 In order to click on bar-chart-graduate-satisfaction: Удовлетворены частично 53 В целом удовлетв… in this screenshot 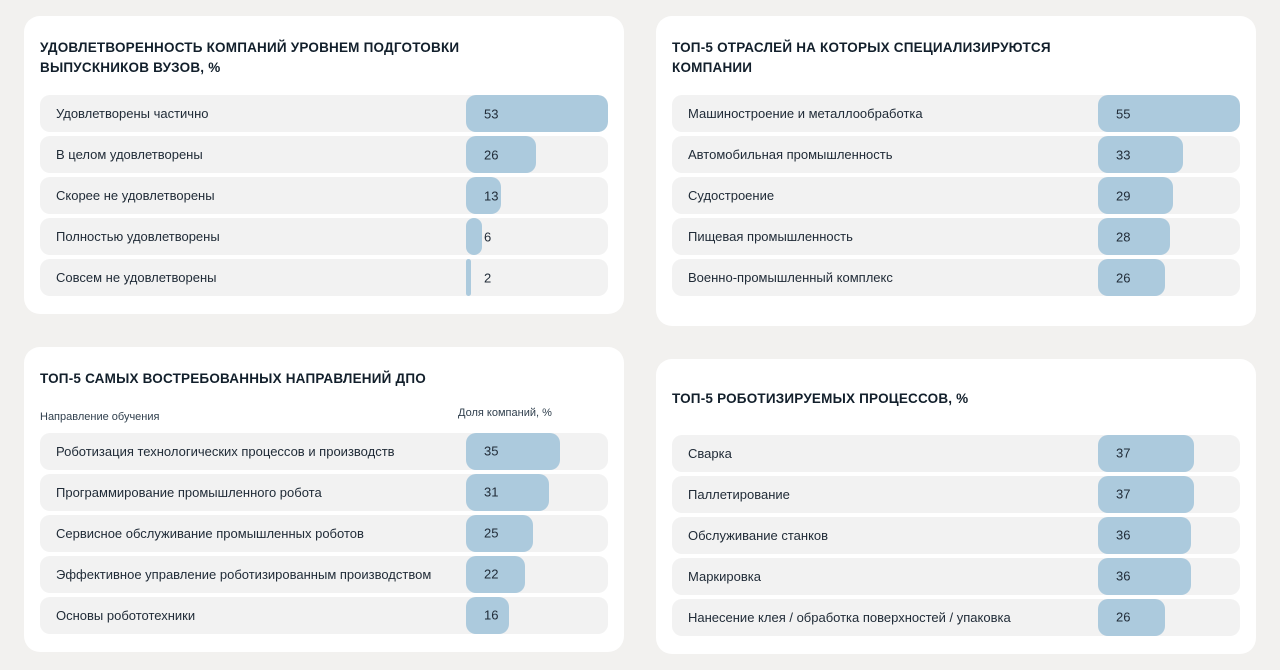, I will do `click(324, 196)`.